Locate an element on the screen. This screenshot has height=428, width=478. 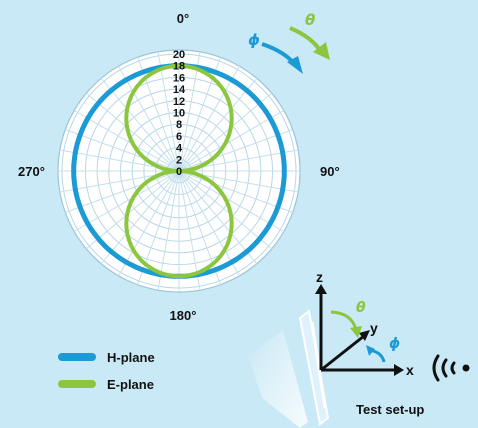
legend: H-plane E-plane is located at coordinates (106, 371).